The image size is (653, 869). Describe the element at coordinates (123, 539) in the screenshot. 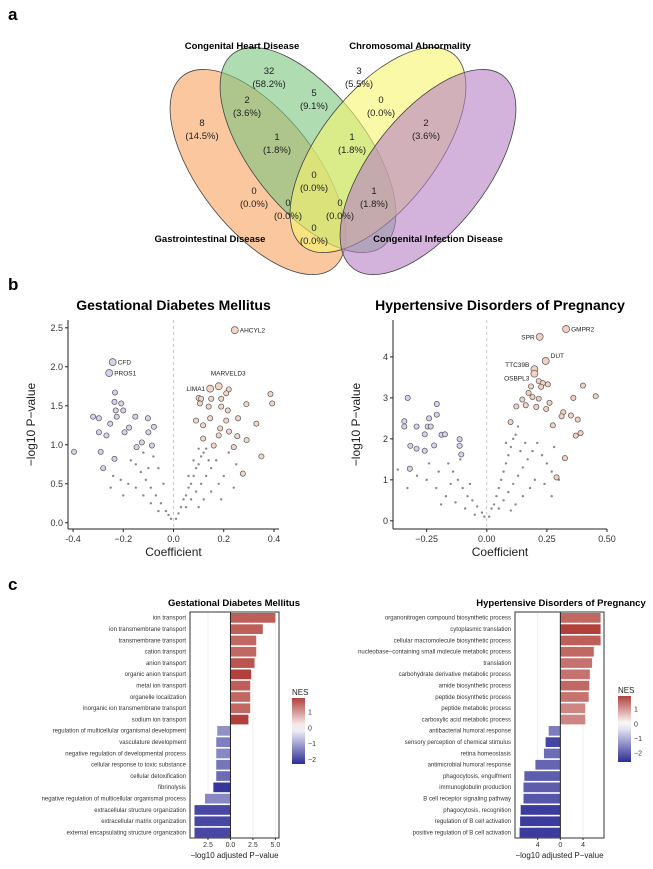

I see `x-tick-label: −0.2` at that location.